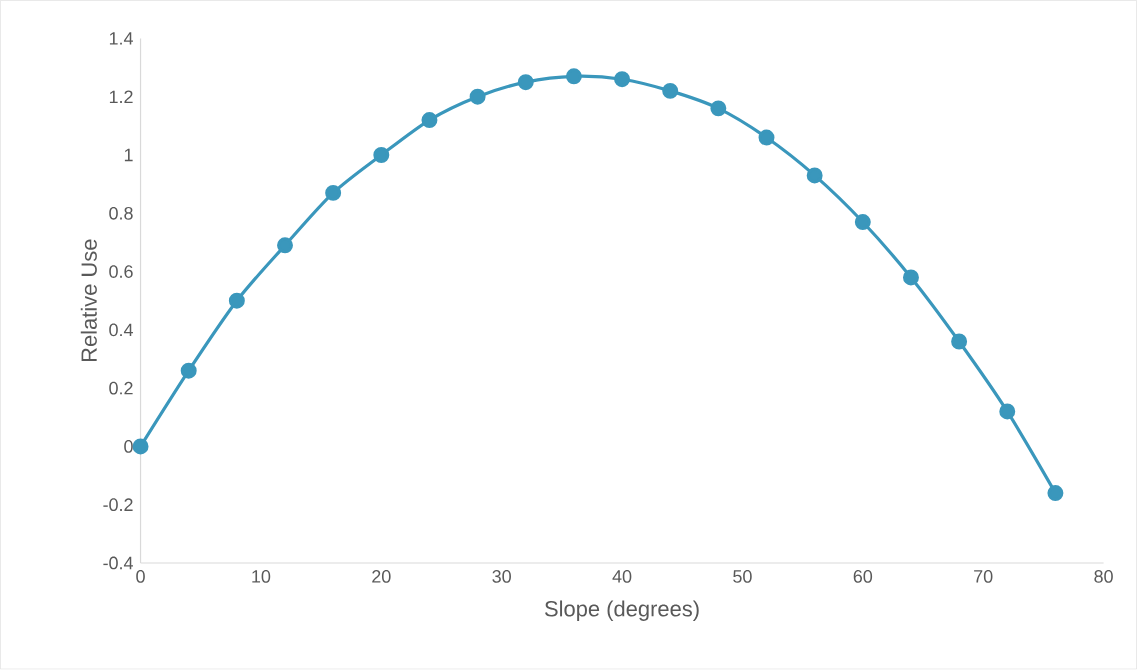 This screenshot has width=1137, height=670. Describe the element at coordinates (622, 611) in the screenshot. I see `x-axis-title: Slope (degrees)` at that location.